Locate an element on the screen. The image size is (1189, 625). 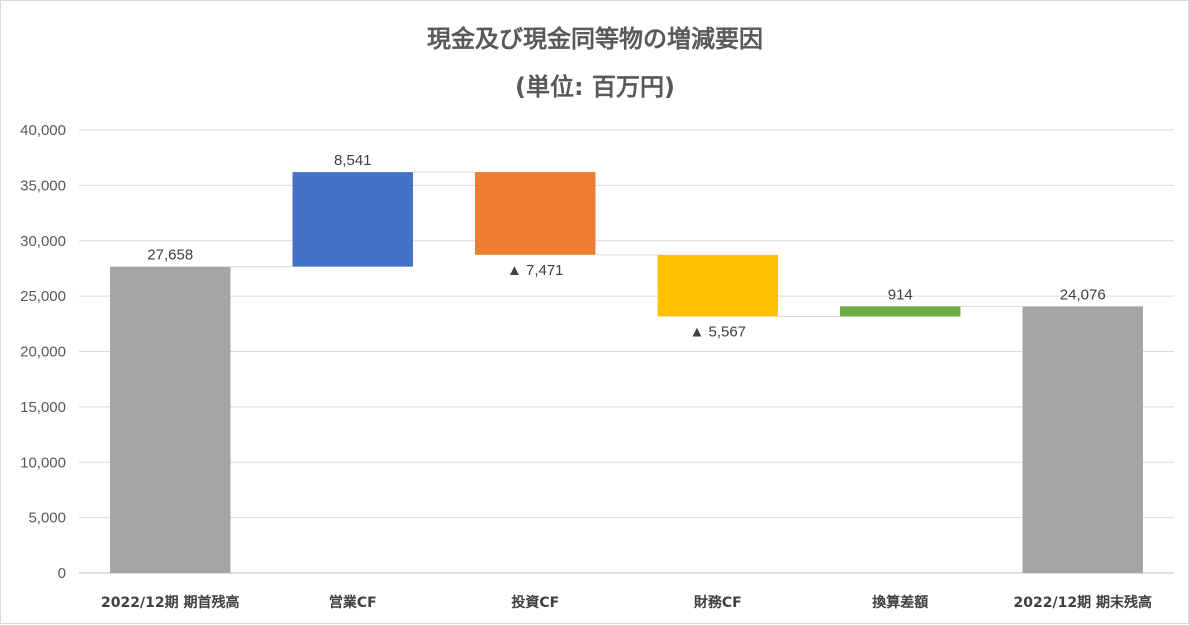
x-category-label: 投資CF is located at coordinates (535, 602).